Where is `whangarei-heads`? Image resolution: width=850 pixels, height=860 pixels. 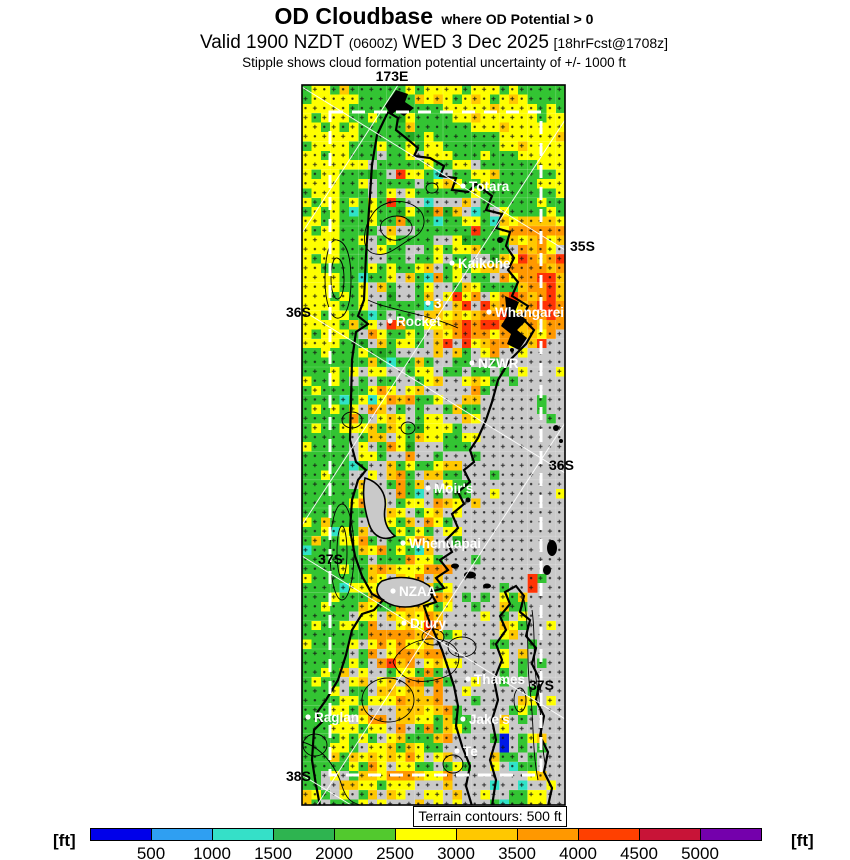 whangarei-heads is located at coordinates (514, 323).